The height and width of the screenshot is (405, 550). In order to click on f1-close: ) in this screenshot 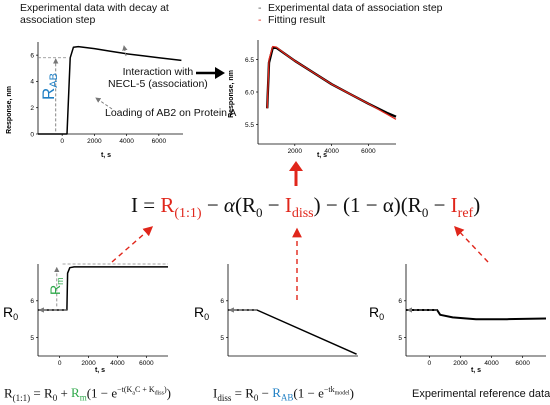, I will do `click(168, 393)`.